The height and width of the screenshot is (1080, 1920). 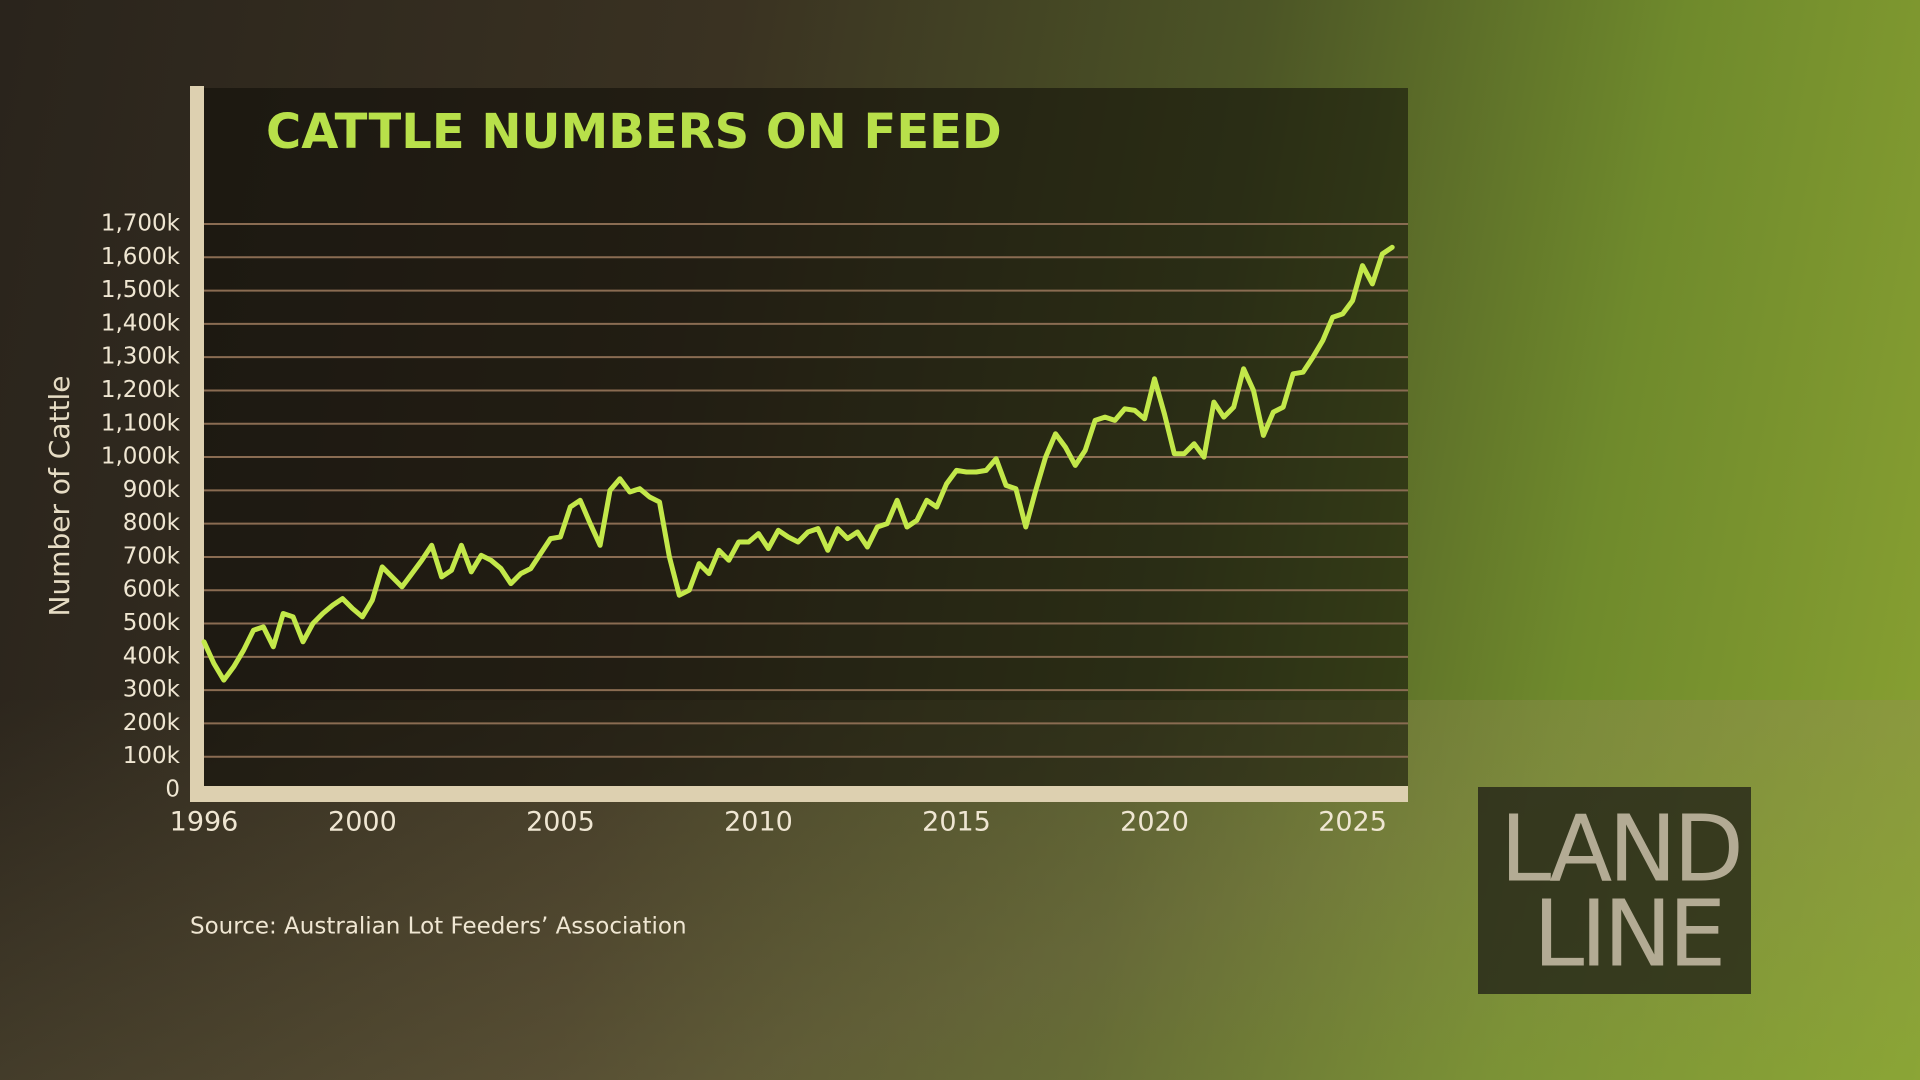 What do you see at coordinates (1620, 848) in the screenshot?
I see `logo-text: LAND` at bounding box center [1620, 848].